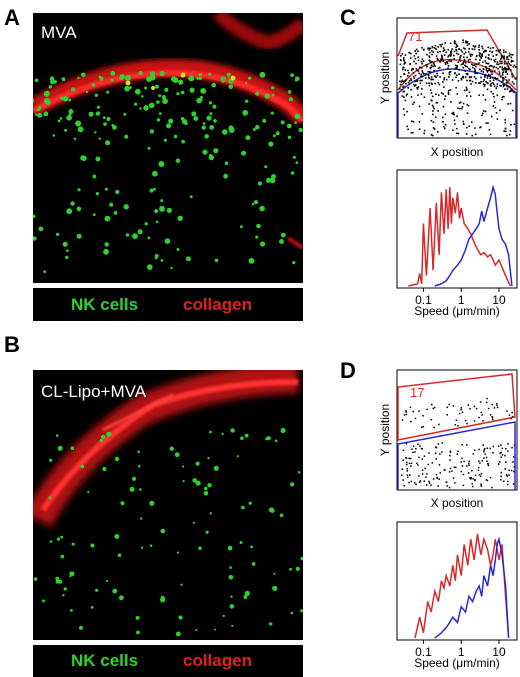  Describe the element at coordinates (462, 586) in the screenshot. I see `speed-series-line` at that location.